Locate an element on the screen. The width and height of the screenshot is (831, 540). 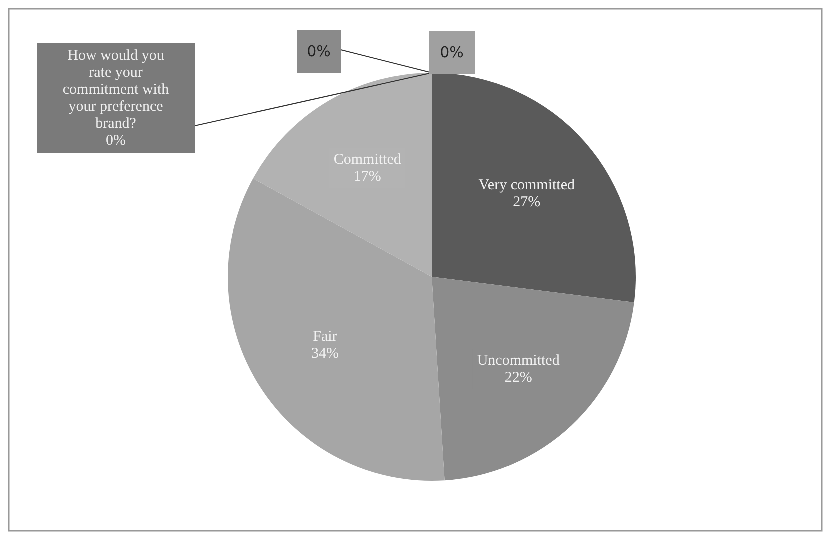
slice-label: Uncommitted is located at coordinates (518, 361).